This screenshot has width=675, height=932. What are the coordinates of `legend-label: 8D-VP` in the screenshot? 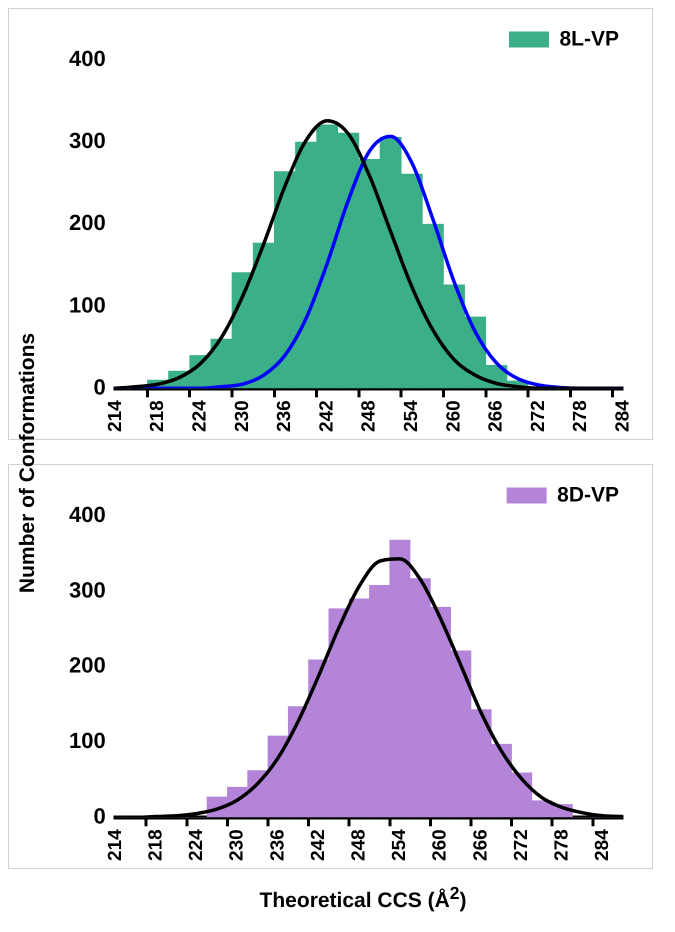 It's located at (588, 494).